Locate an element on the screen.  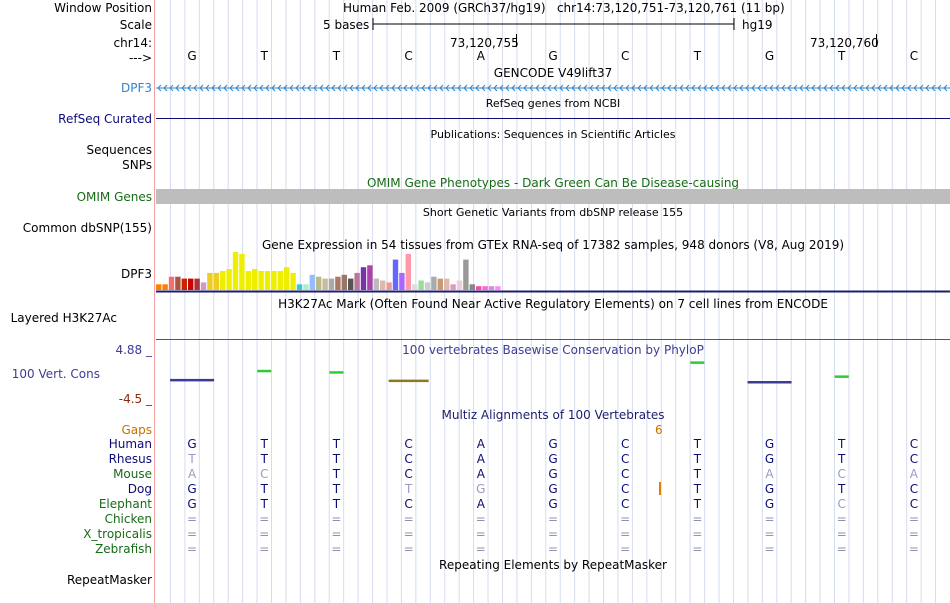
multiz-track-title: Multiz Alignments of 100 Vertebrates is located at coordinates (553, 415).